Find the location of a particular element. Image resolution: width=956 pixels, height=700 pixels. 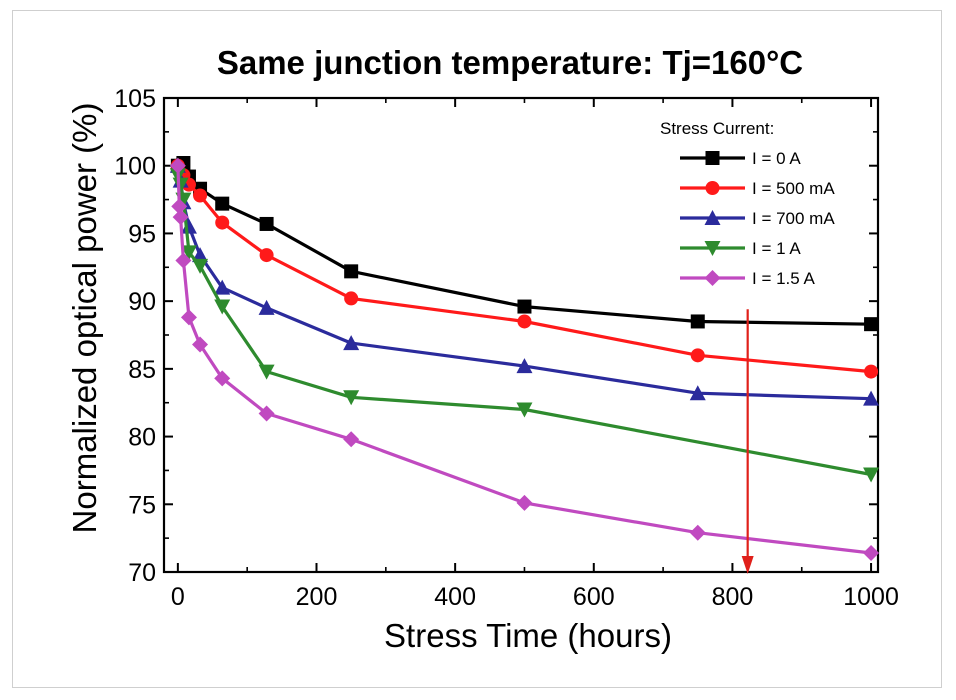

x-tick-label: 1000 is located at coordinates (871, 597).